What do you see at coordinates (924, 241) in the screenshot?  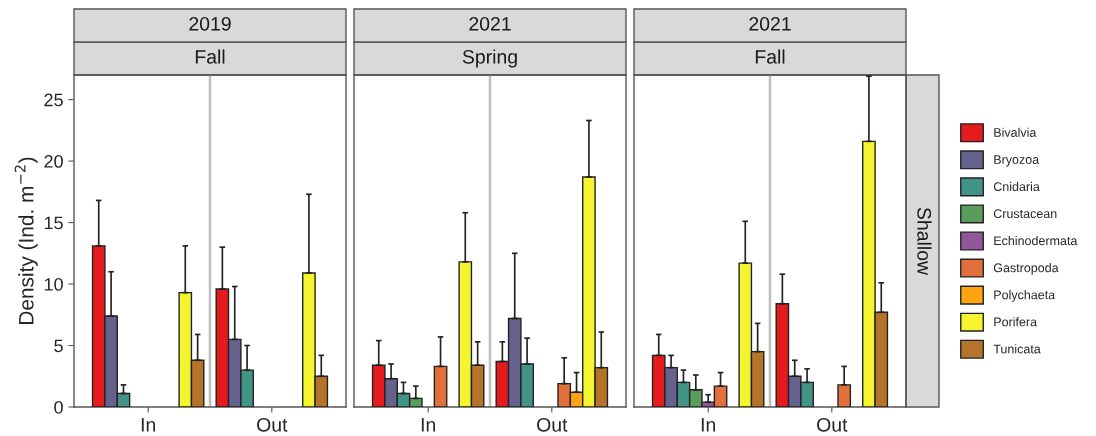 I see `text: Shallow` at bounding box center [924, 241].